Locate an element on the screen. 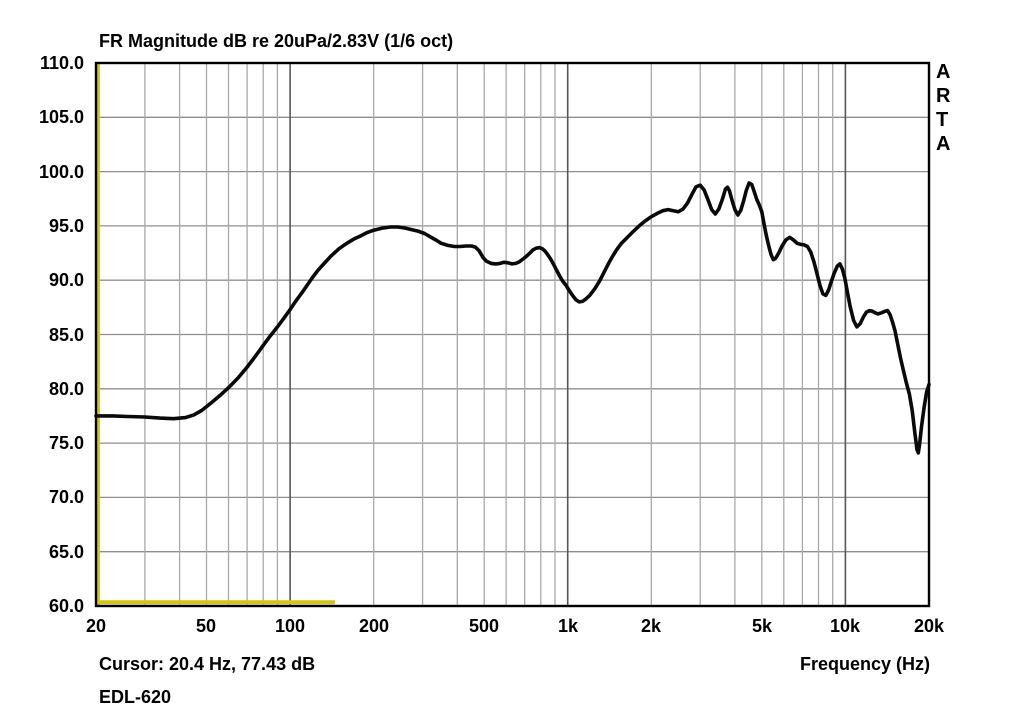  y-tick-label: 100.0 is located at coordinates (61, 172).